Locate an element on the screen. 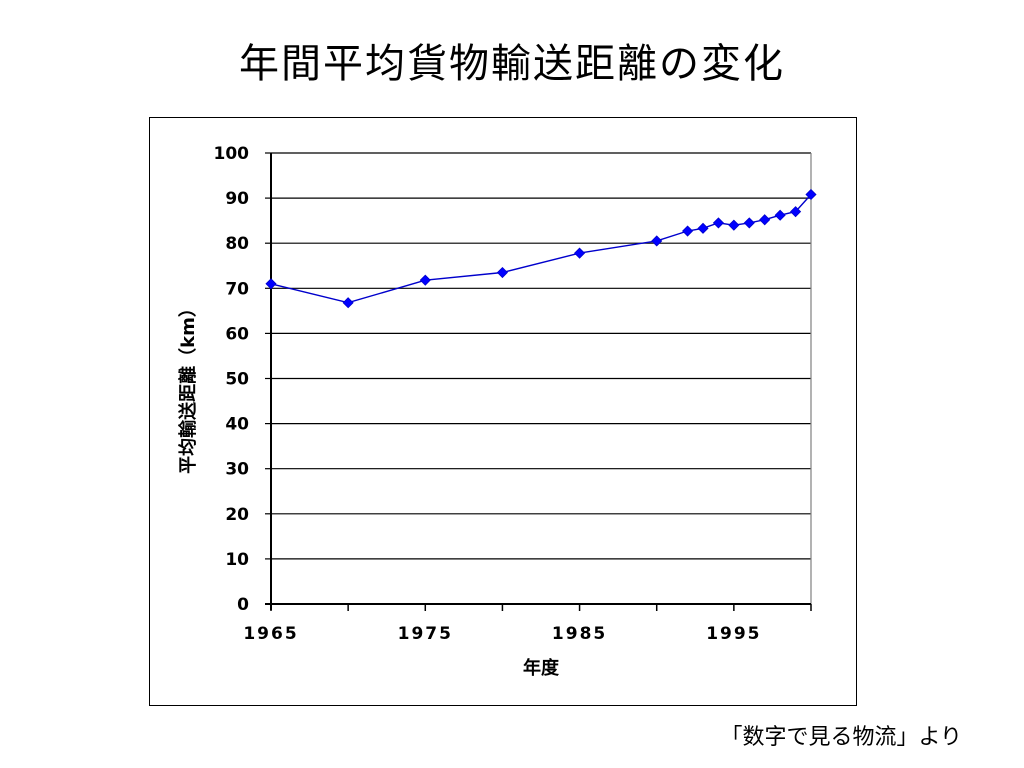 The width and height of the screenshot is (1024, 768). x-axis-title: 年度 is located at coordinates (541, 668).